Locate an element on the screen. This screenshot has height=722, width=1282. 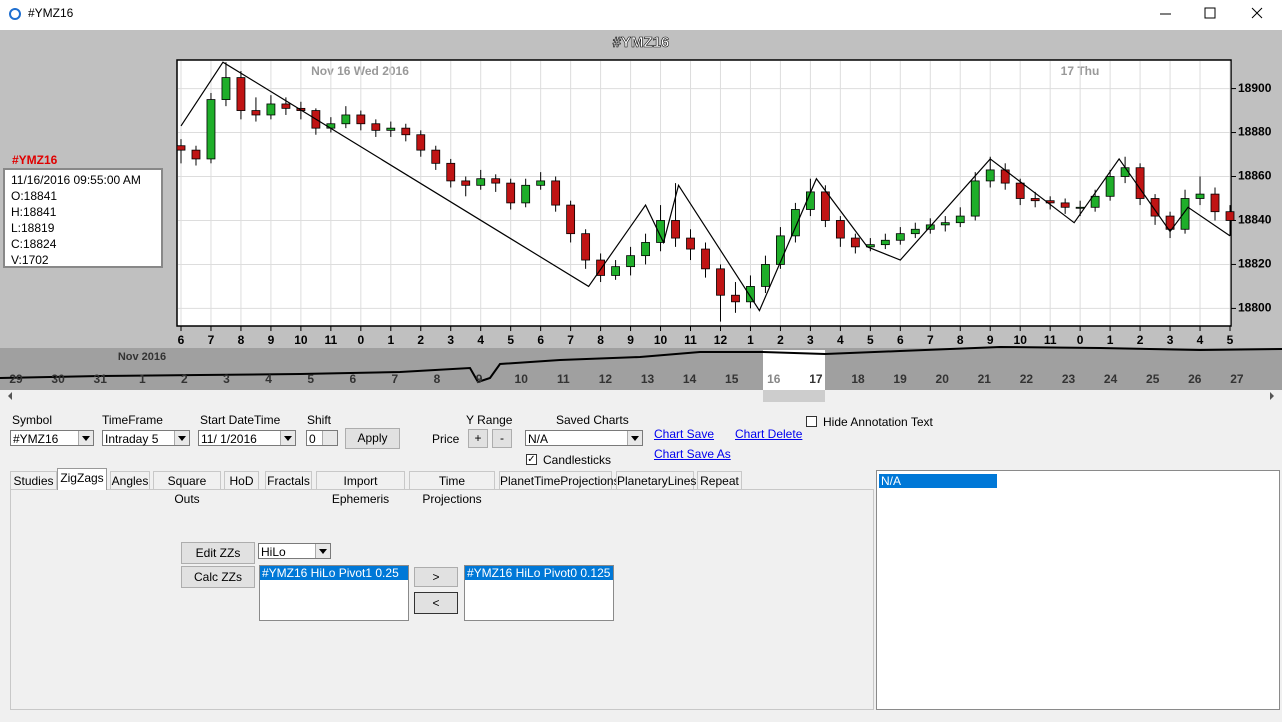
navigator-day: 25 is located at coordinates (1153, 379).